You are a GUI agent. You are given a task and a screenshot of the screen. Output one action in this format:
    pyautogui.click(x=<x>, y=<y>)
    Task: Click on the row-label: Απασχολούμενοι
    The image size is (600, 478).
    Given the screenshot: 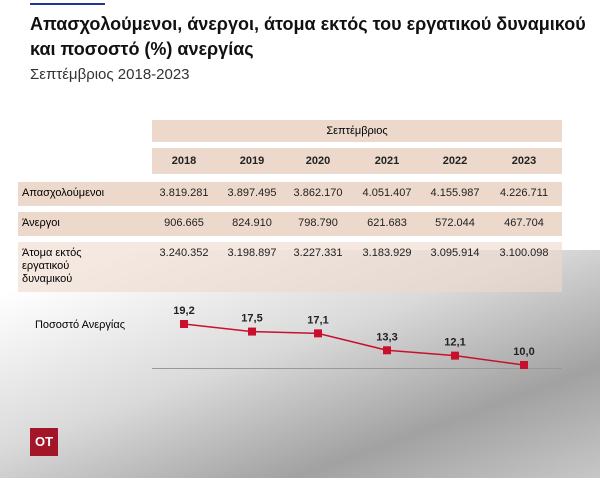 What is the action you would take?
    pyautogui.click(x=63, y=193)
    